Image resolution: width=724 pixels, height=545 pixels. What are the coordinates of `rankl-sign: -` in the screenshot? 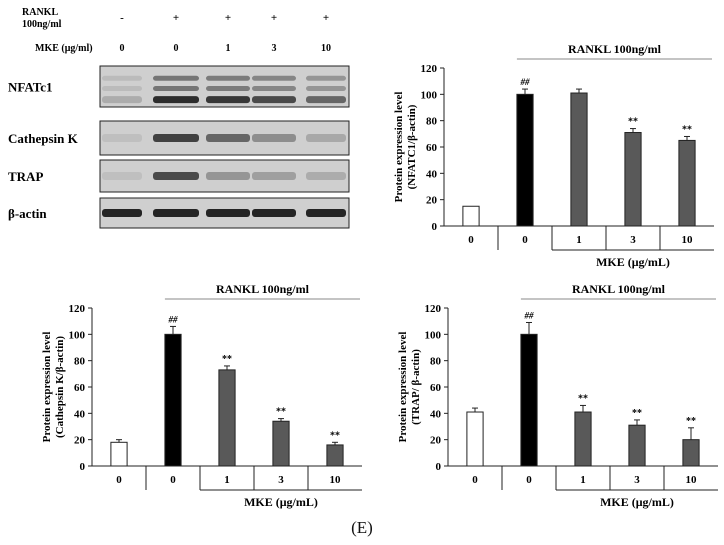 It's located at (122, 18).